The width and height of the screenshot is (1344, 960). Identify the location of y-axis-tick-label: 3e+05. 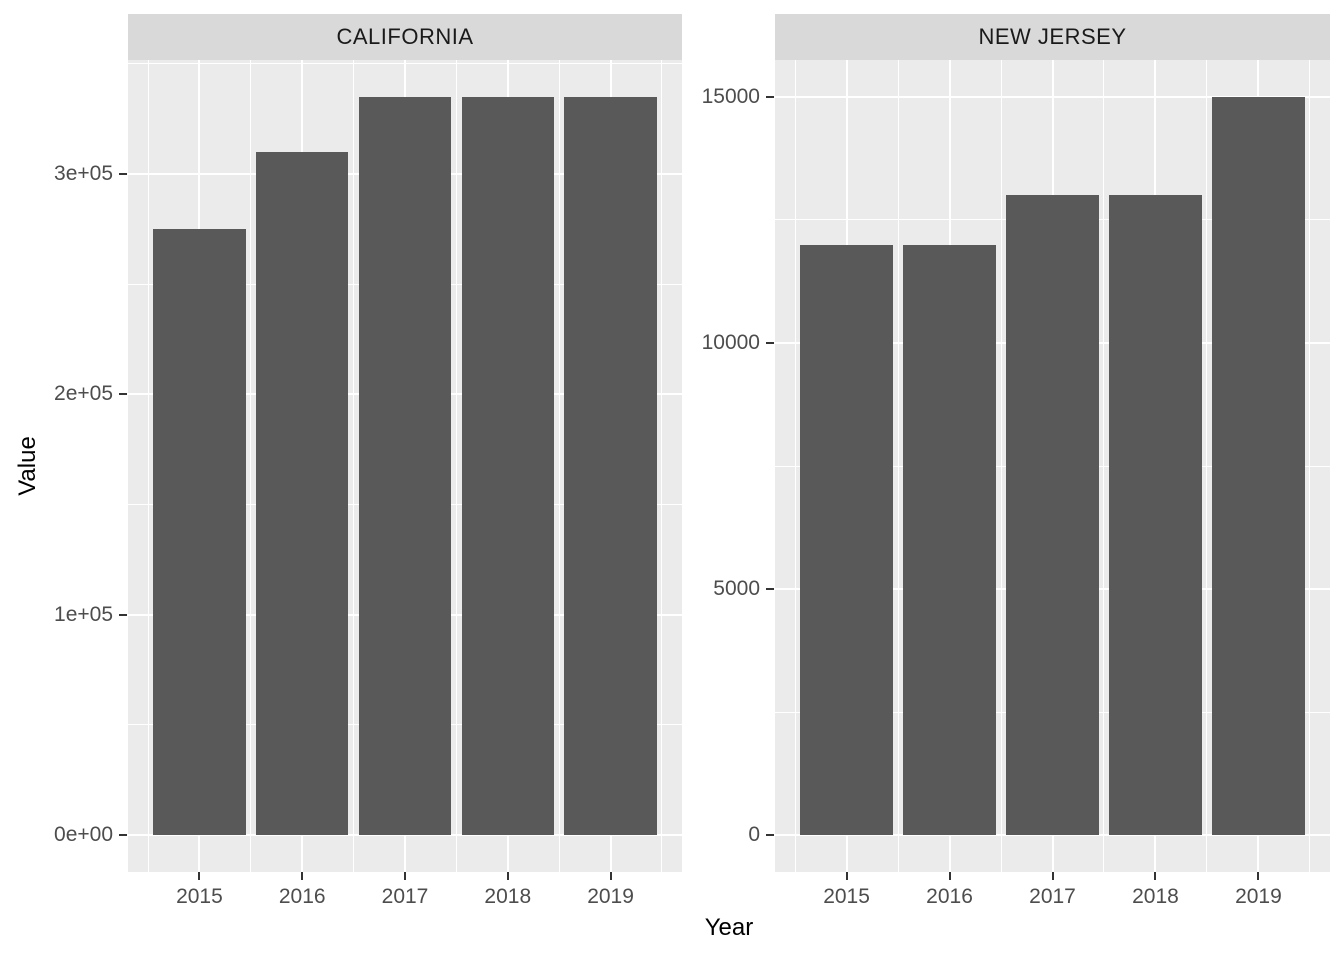
(83, 174).